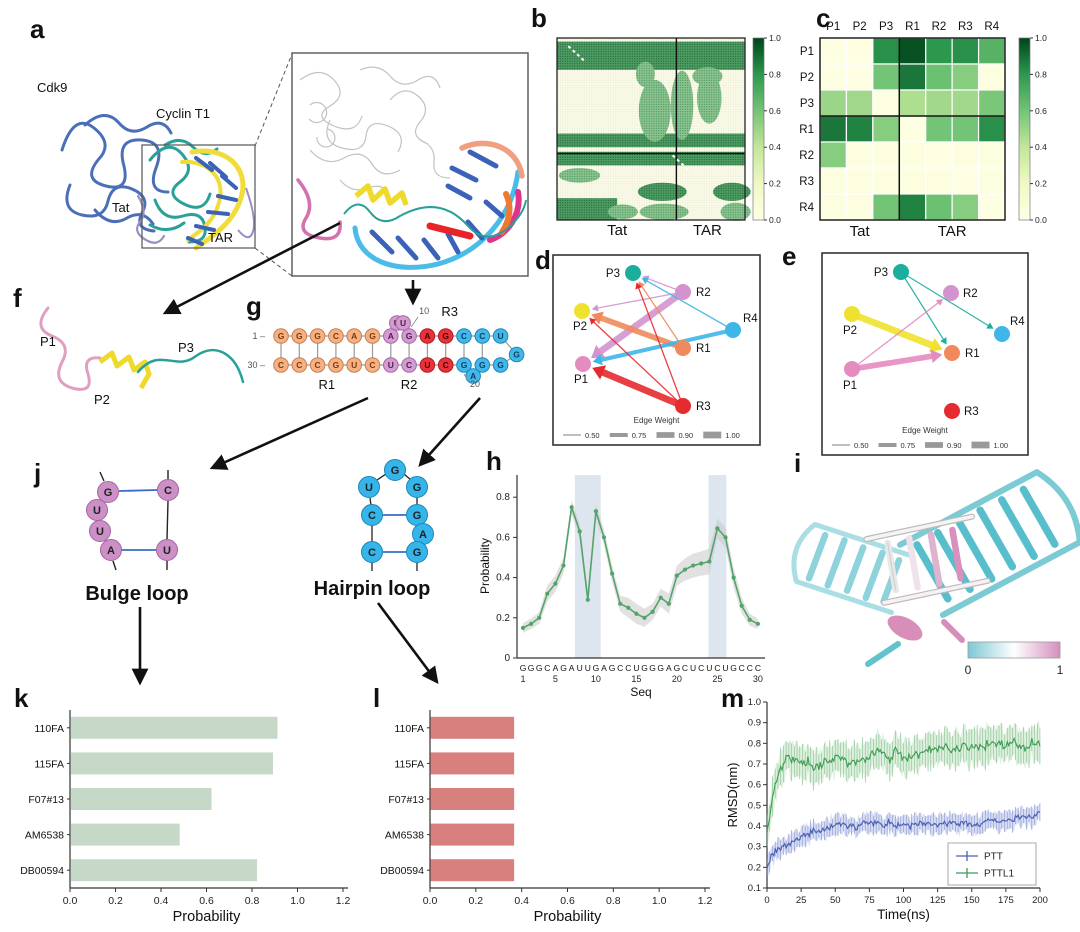 The image size is (1080, 932). What do you see at coordinates (581, 380) in the screenshot?
I see `d-node-label: P1` at bounding box center [581, 380].